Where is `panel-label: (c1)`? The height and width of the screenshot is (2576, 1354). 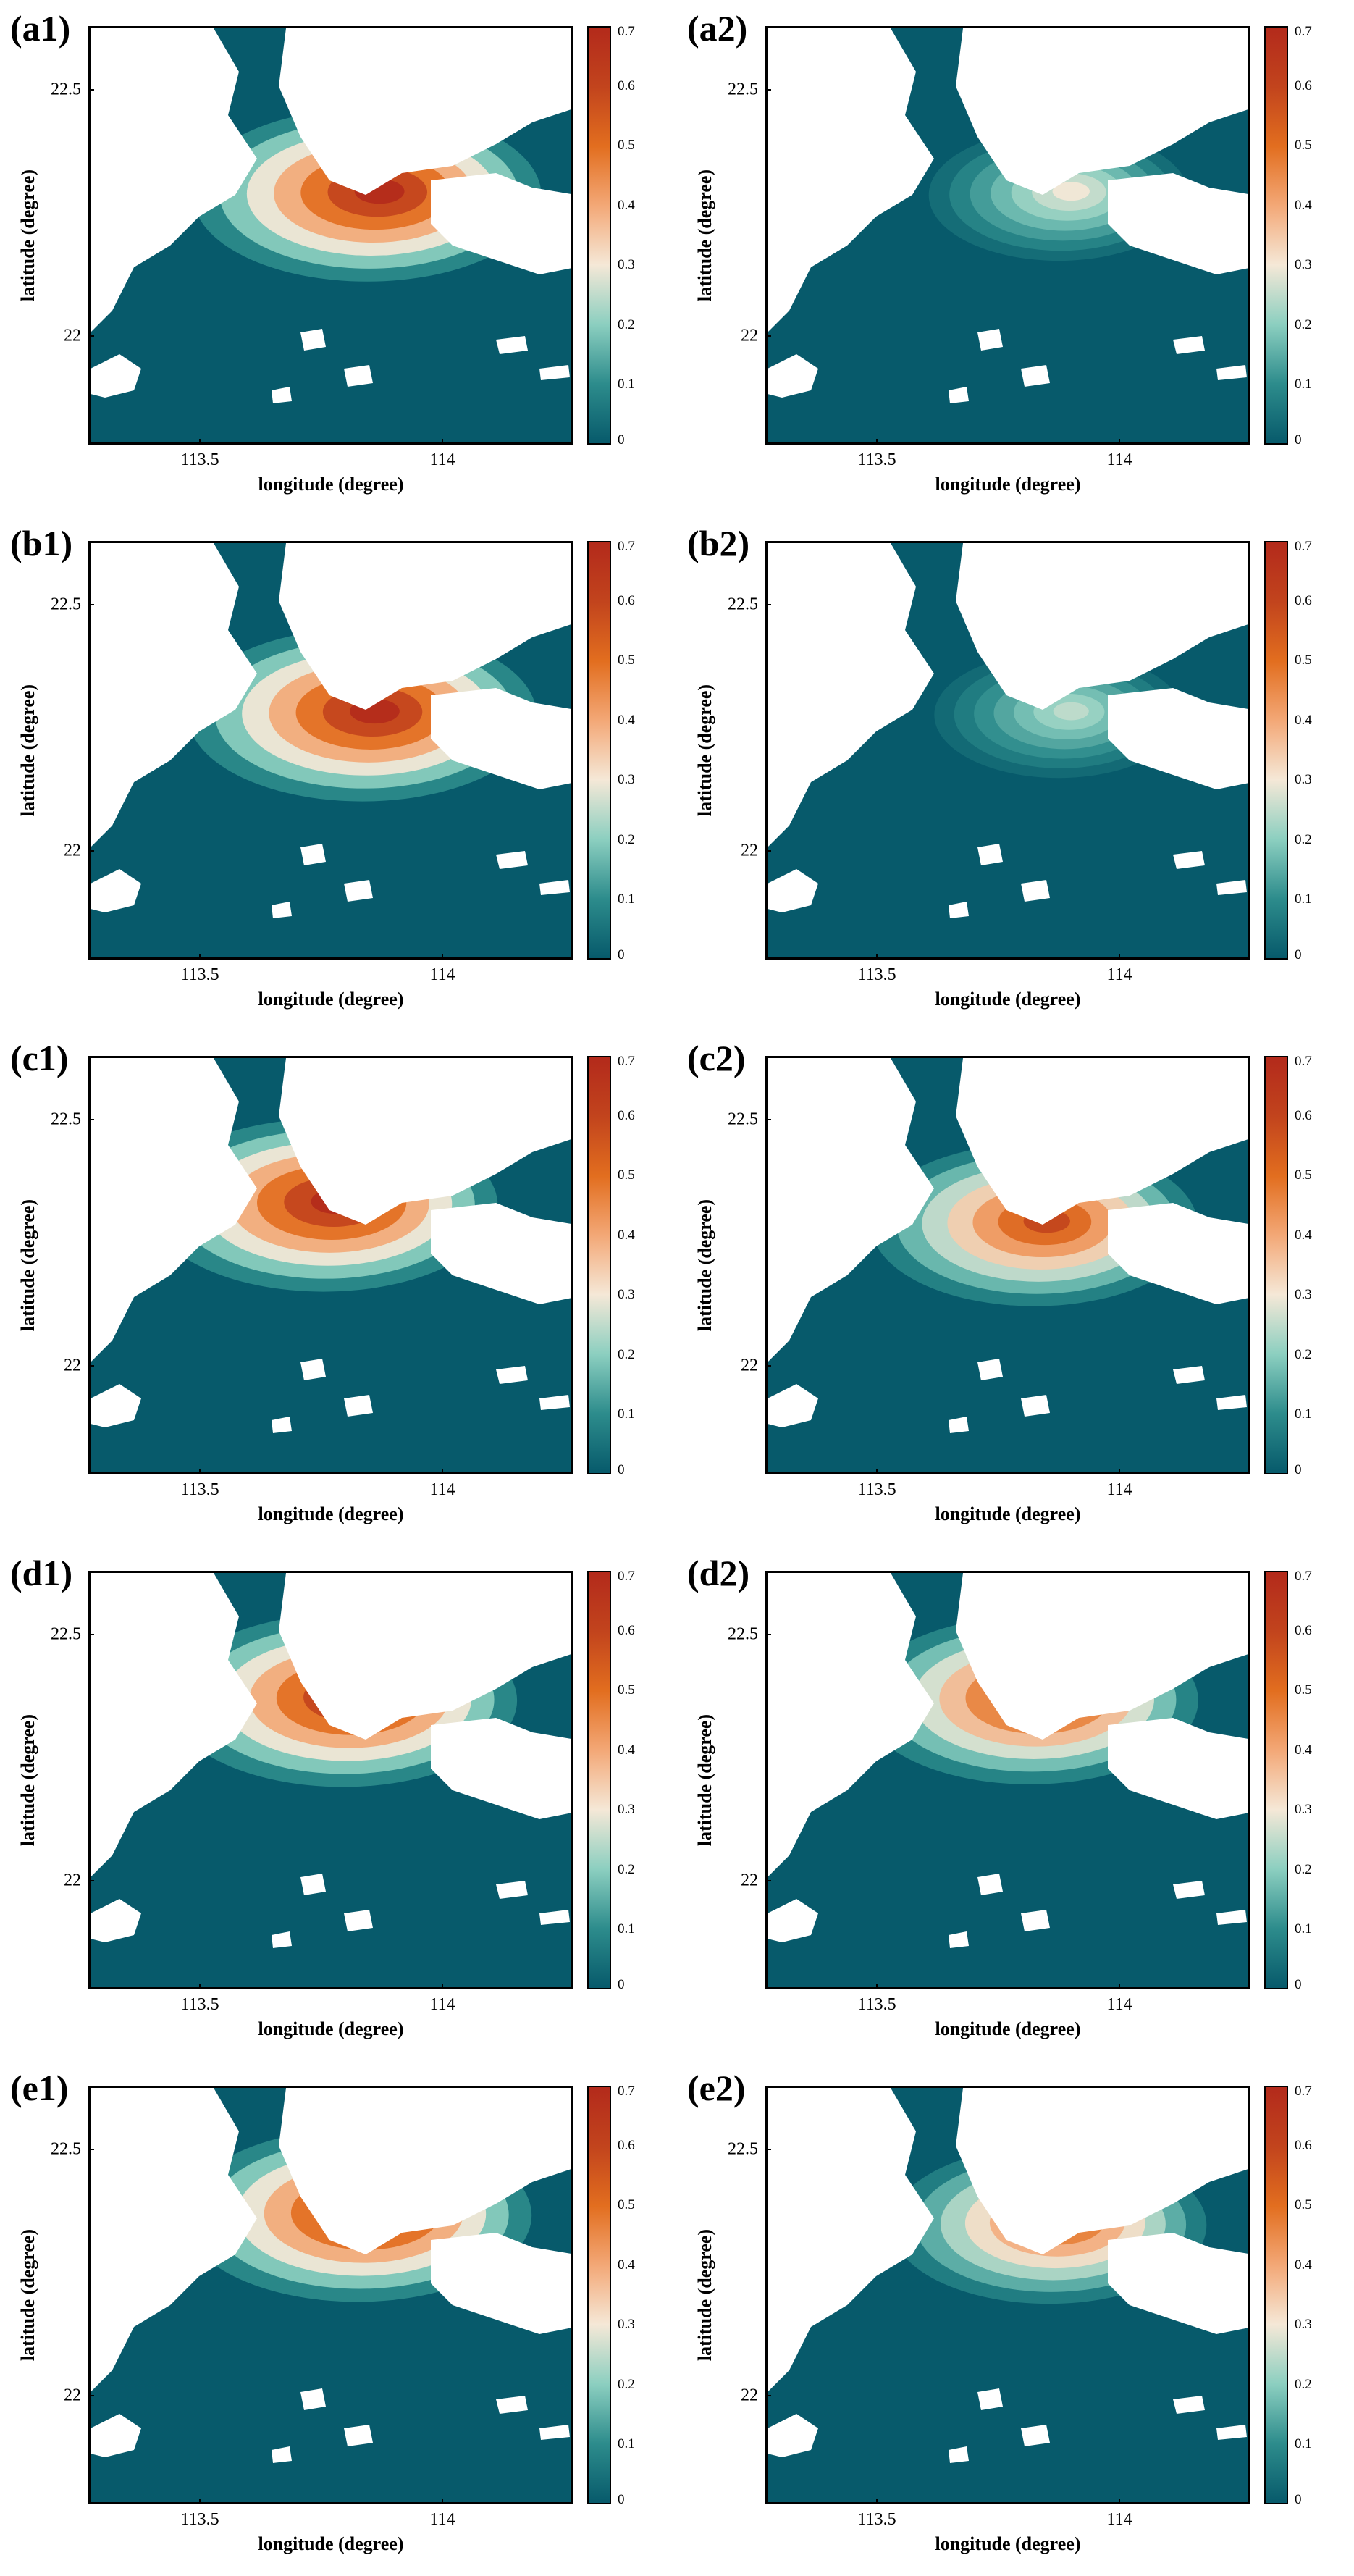 panel-label: (c1) is located at coordinates (39, 1058).